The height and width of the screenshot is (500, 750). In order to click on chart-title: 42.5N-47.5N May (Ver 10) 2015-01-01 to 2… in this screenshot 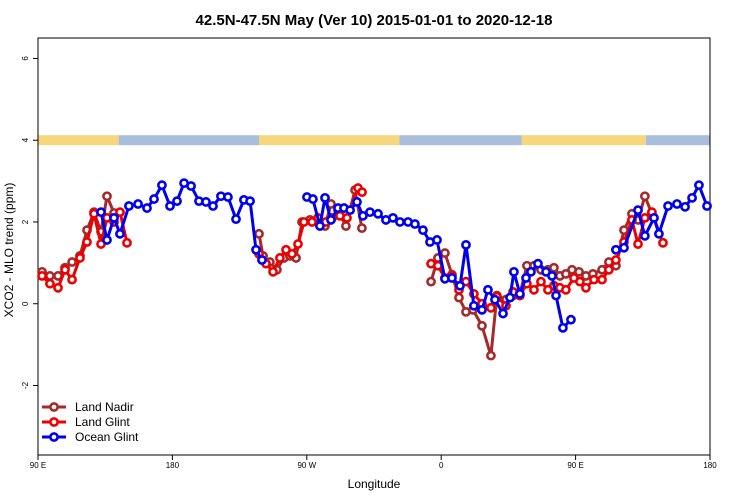, I will do `click(374, 20)`.